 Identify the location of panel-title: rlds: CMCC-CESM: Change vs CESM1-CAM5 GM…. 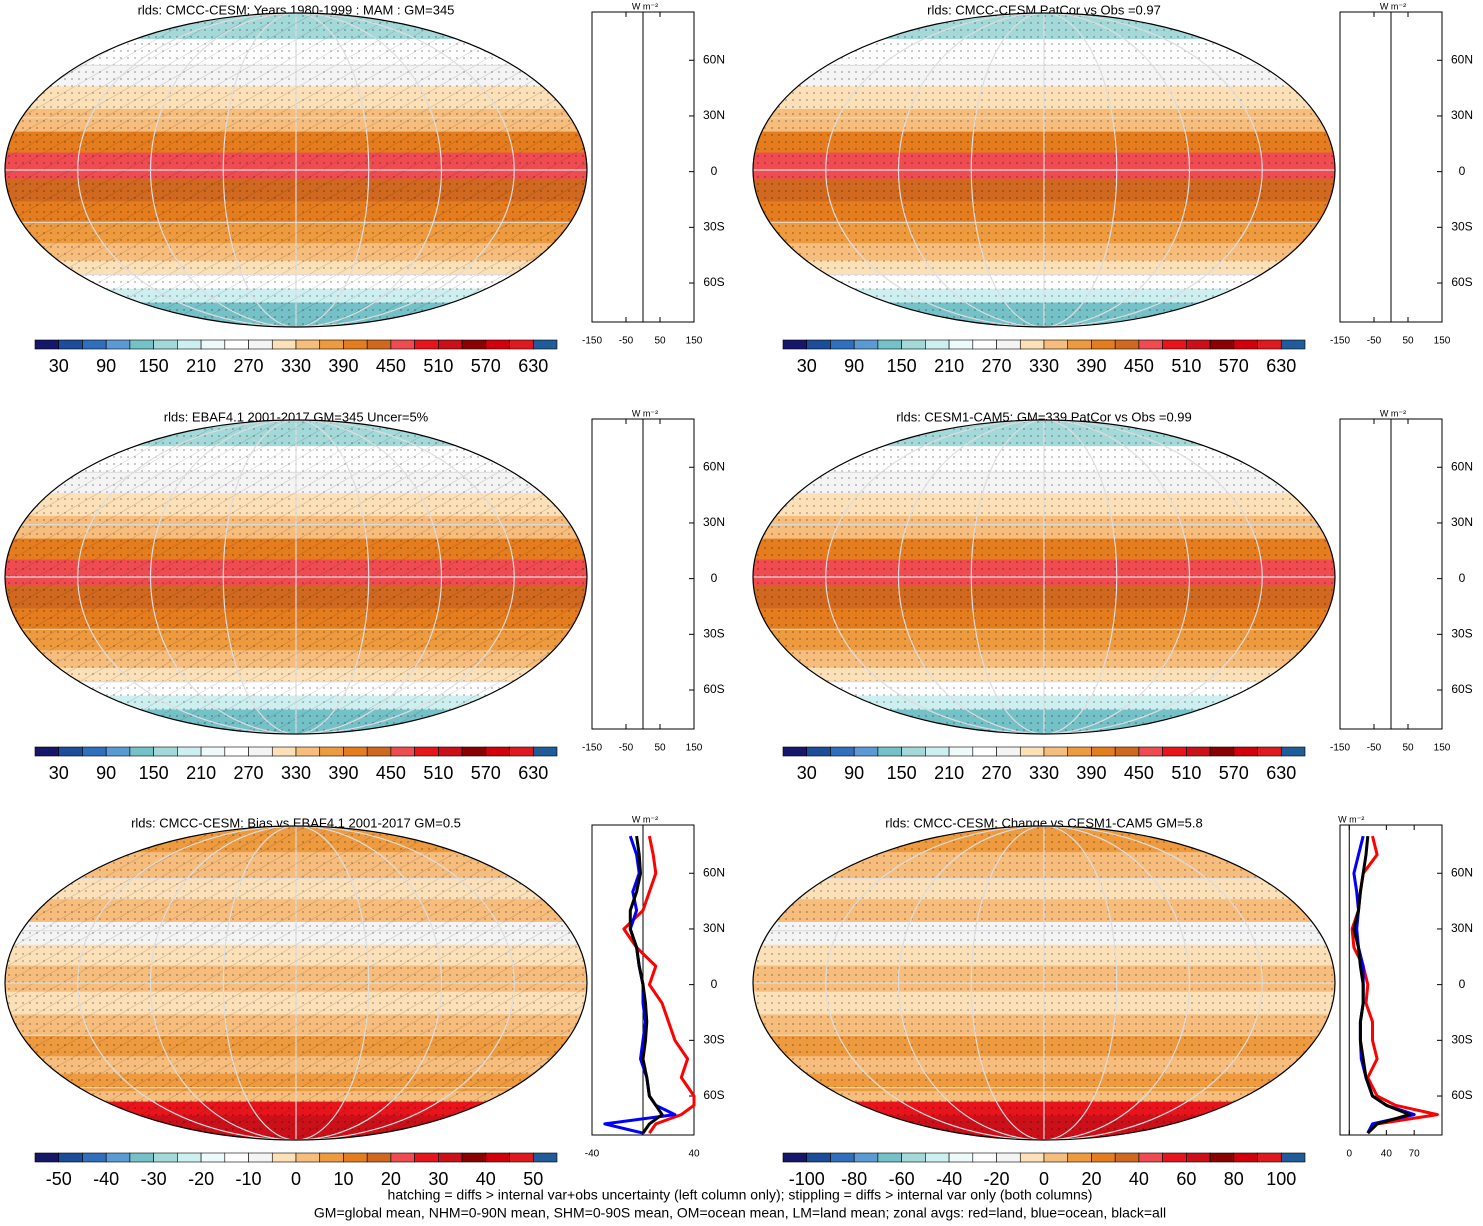
(1044, 822).